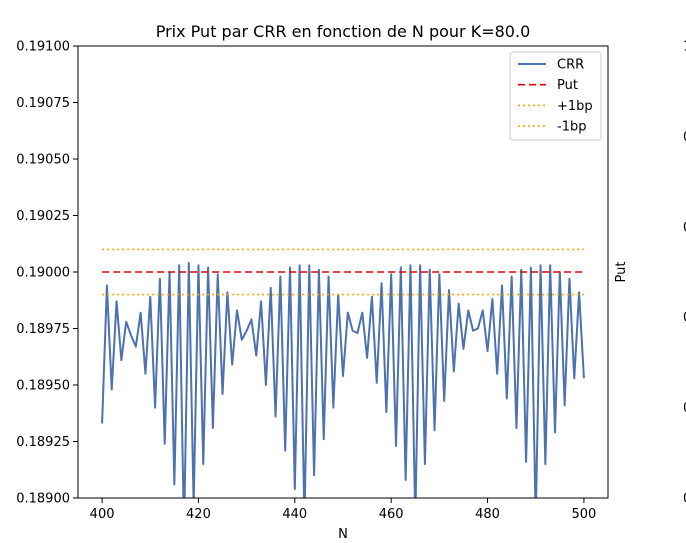 This screenshot has height=543, width=686. What do you see at coordinates (583, 514) in the screenshot?
I see `x-tick-label: 500` at bounding box center [583, 514].